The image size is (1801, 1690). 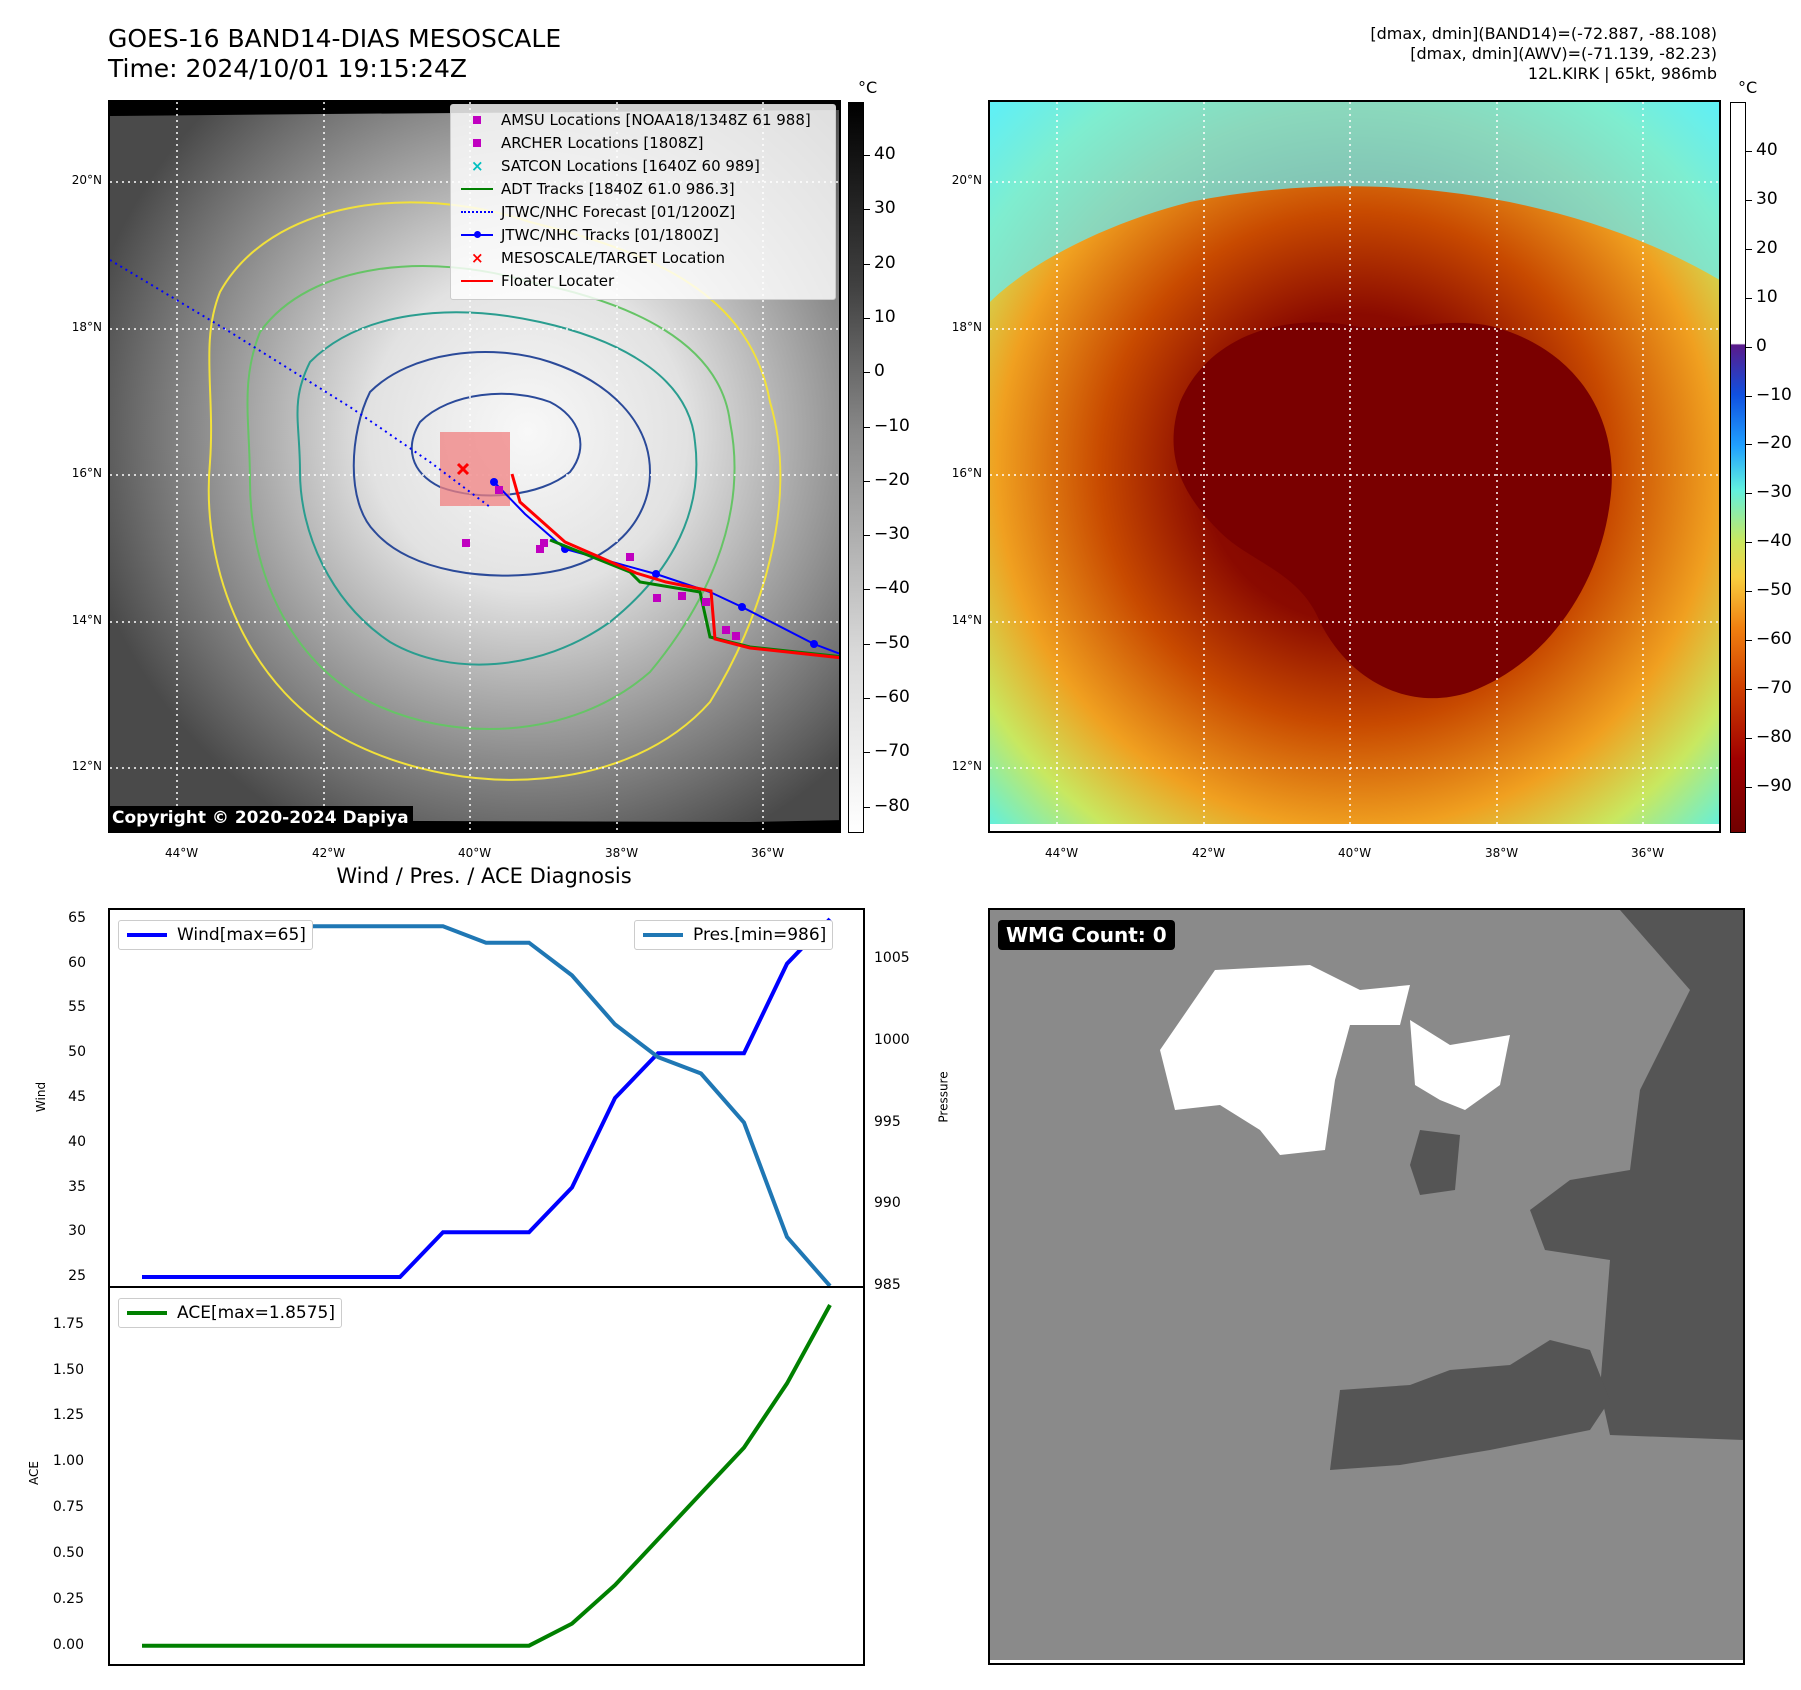 What do you see at coordinates (260, 818) in the screenshot?
I see `copyright-label: Copyright © 2020-2024 Dapiya` at bounding box center [260, 818].